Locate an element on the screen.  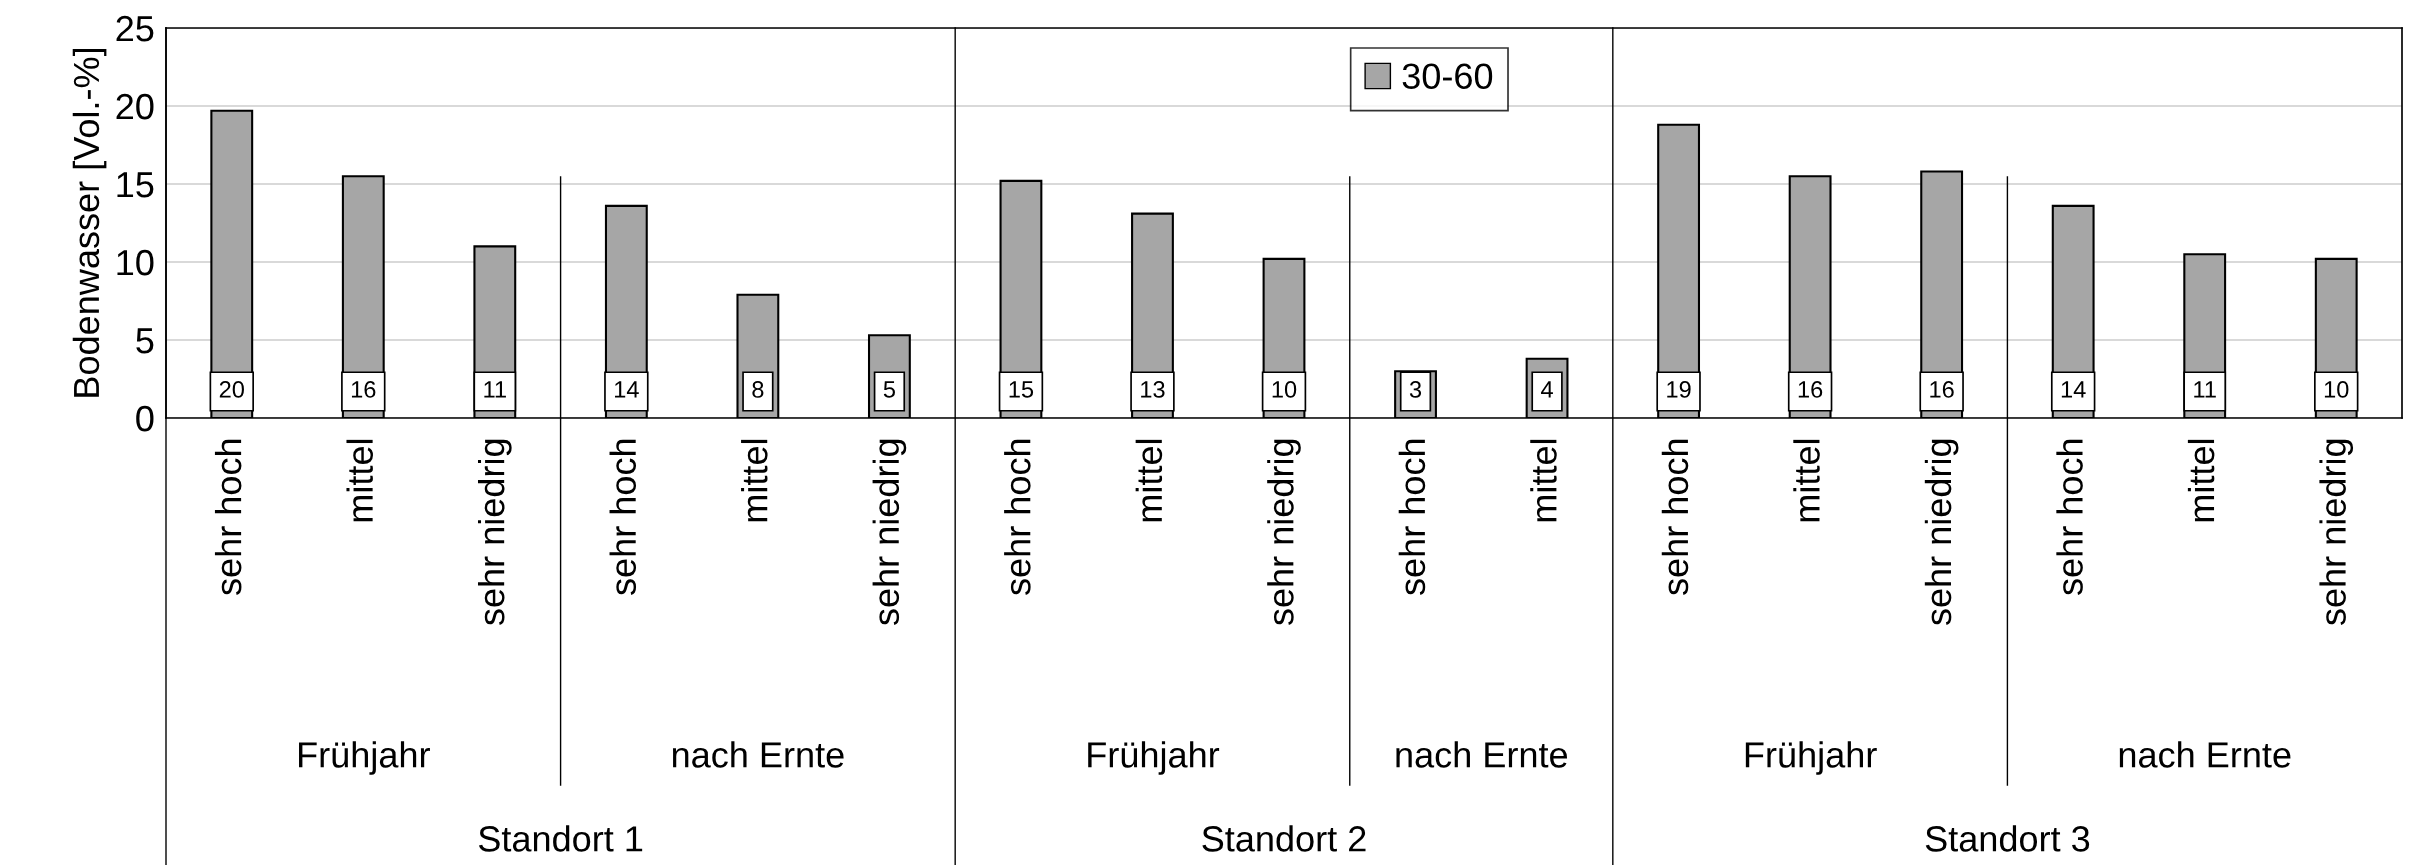
y-tick-label: 0 is located at coordinates (145, 418).